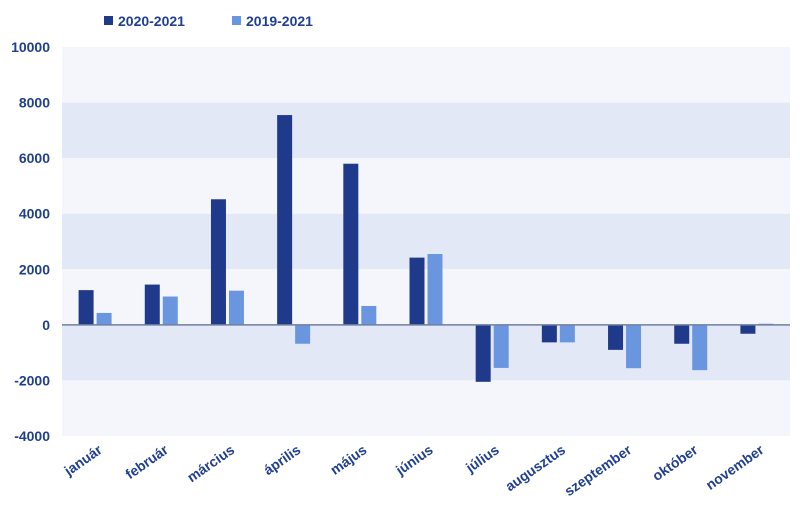 The width and height of the screenshot is (800, 525). What do you see at coordinates (417, 291) in the screenshot?
I see `bar-2020-2021-június` at bounding box center [417, 291].